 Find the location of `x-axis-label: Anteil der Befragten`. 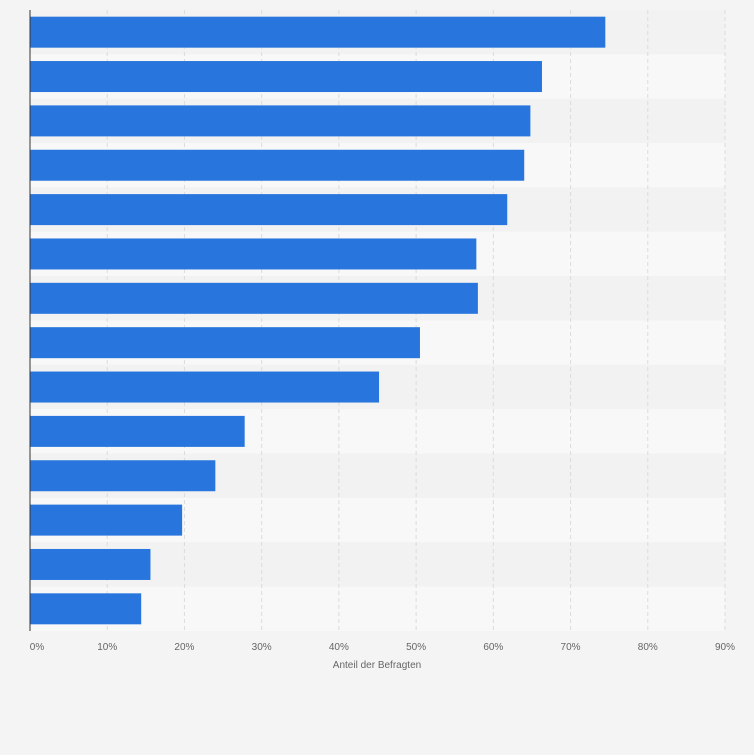

x-axis-label: Anteil der Befragten is located at coordinates (377, 665).